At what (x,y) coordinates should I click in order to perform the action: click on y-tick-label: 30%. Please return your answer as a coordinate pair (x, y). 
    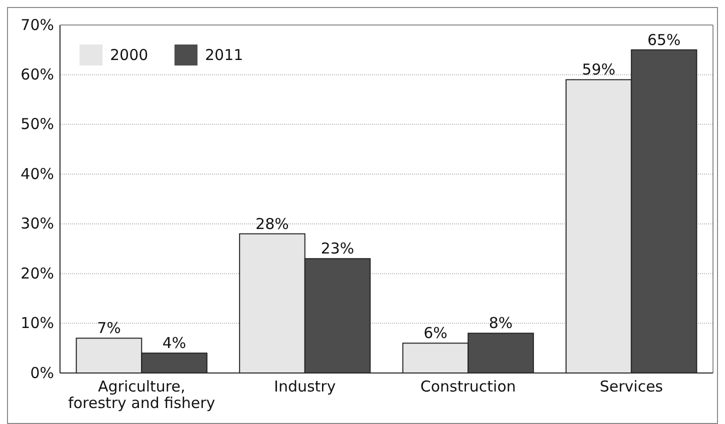
    Looking at the image, I should click on (37, 223).